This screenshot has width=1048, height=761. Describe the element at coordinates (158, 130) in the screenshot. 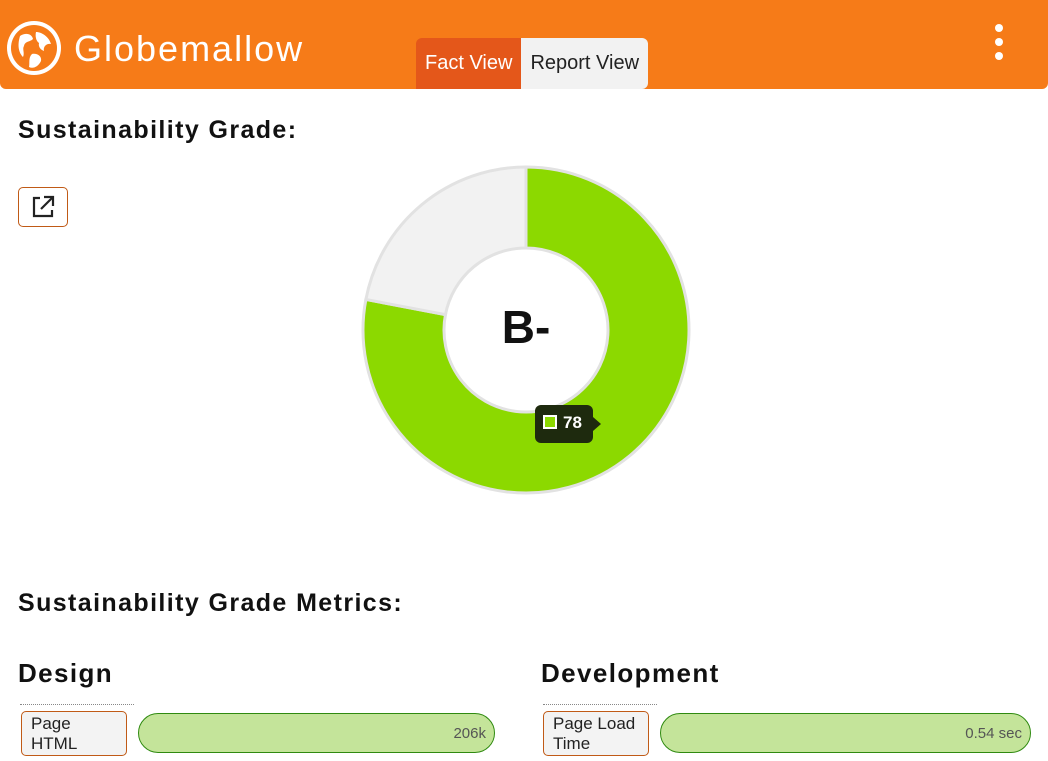

I see `grade-section-title: Sustainability Grade:` at that location.